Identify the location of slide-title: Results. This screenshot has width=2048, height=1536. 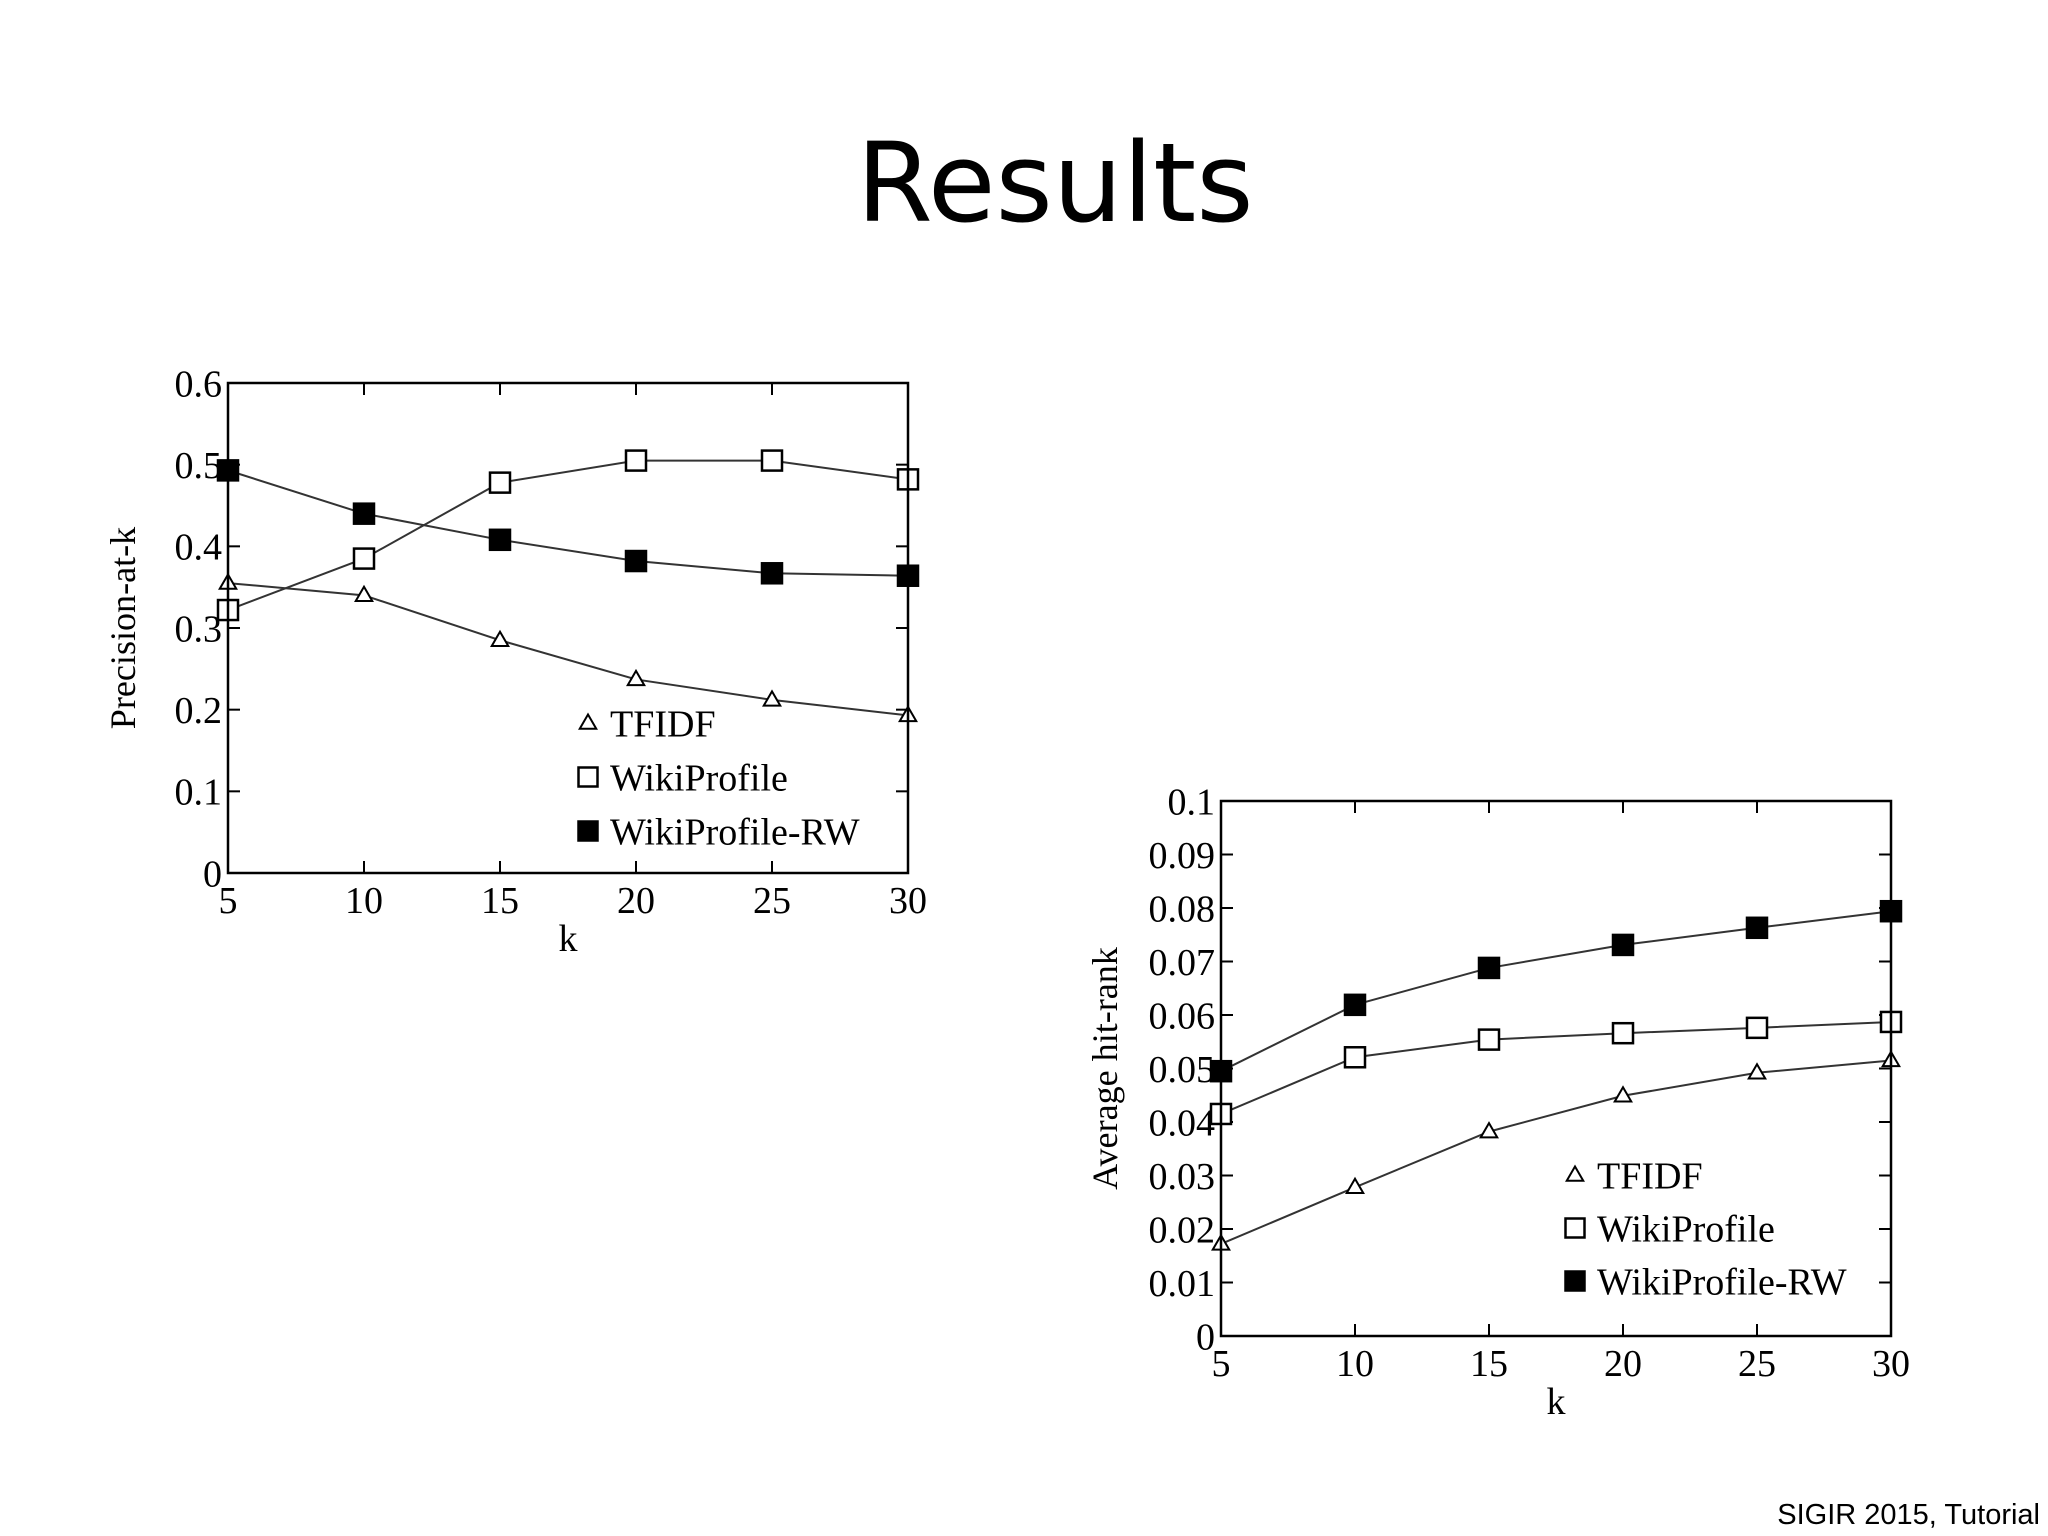
(1055, 183).